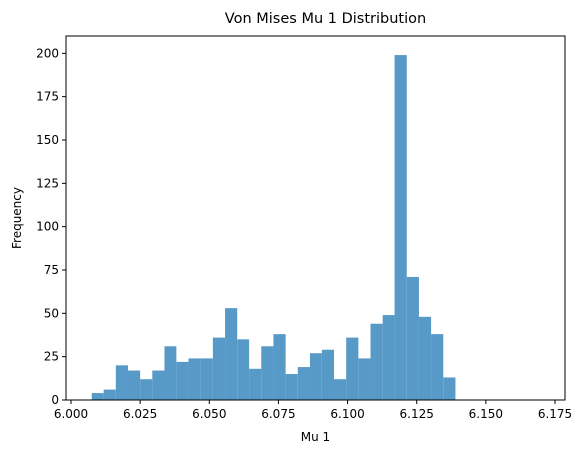  I want to click on y-tick-label: 25, so click(51, 357).